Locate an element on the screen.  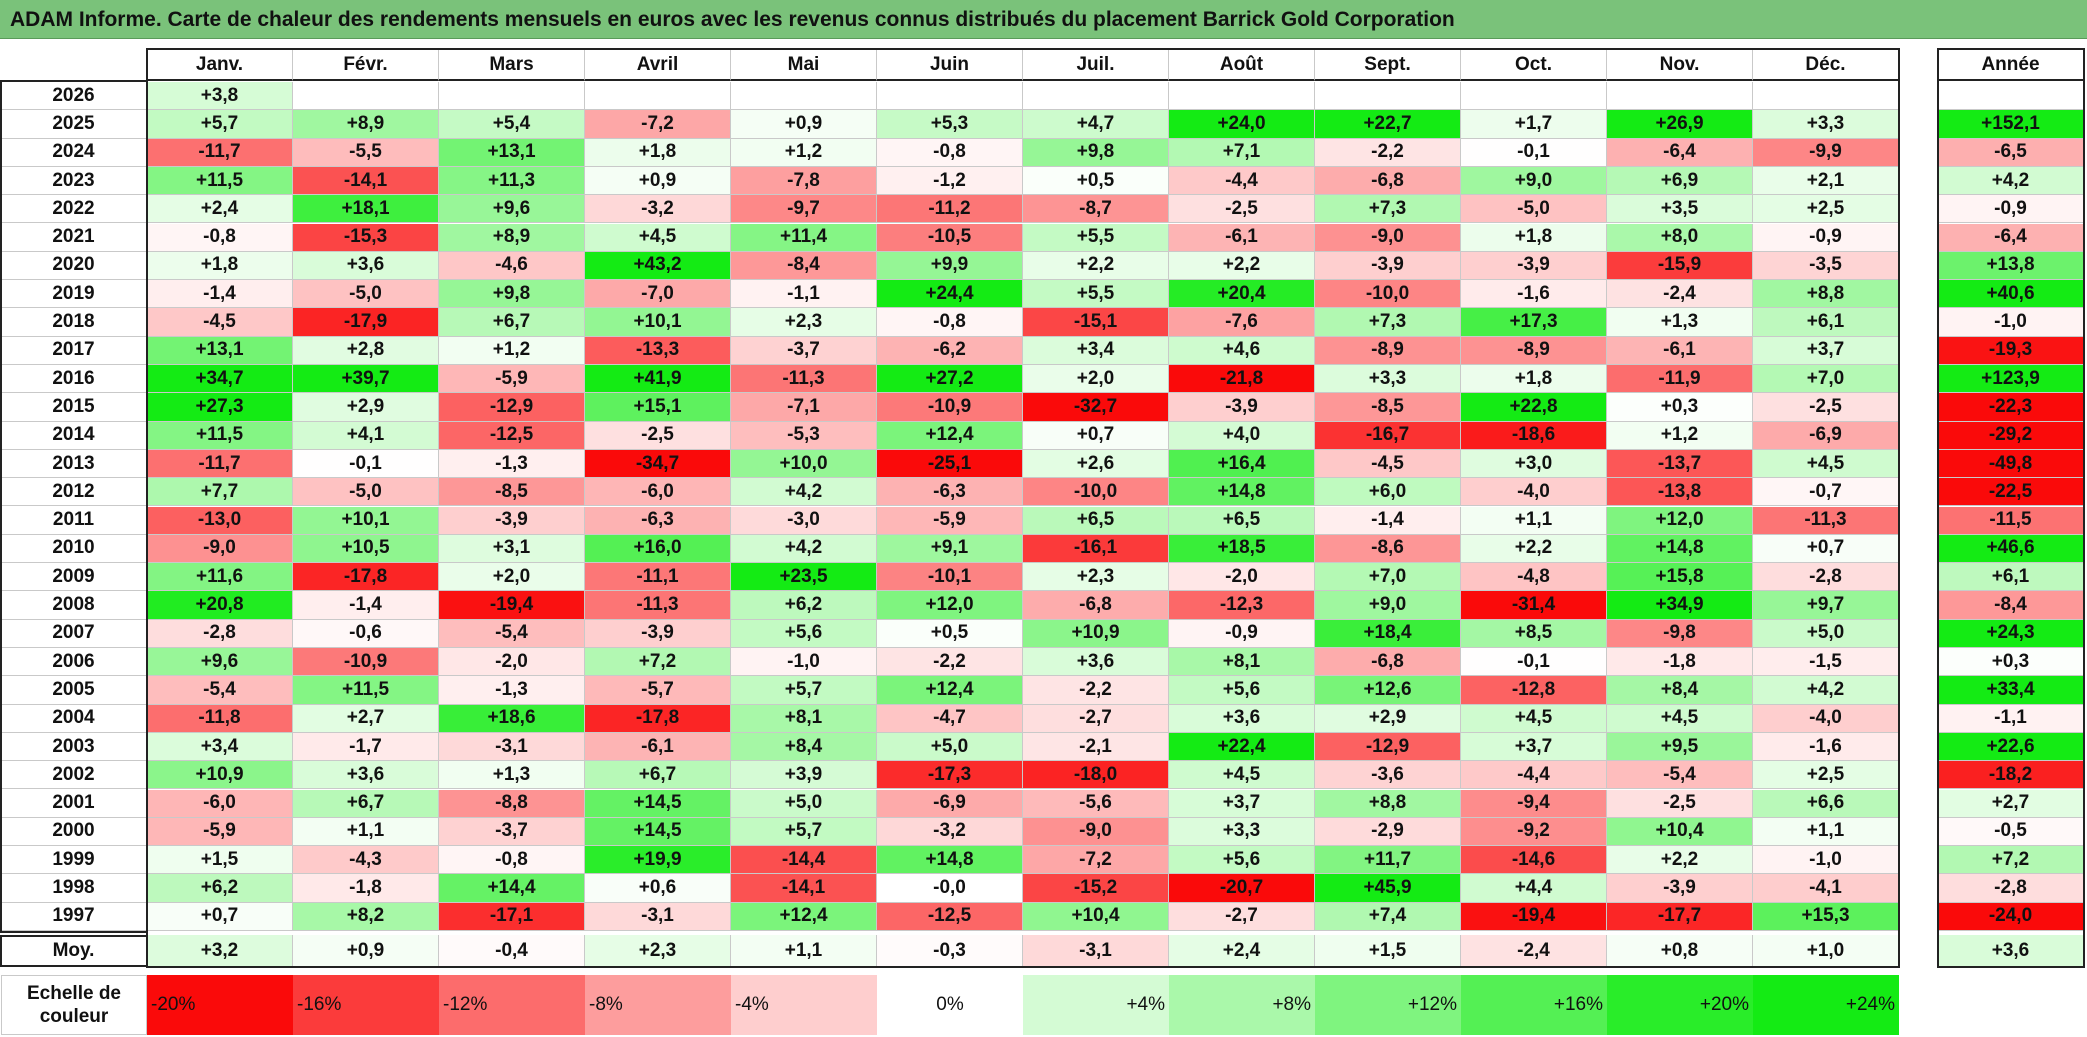
year-label: 2010 is located at coordinates (74, 549).